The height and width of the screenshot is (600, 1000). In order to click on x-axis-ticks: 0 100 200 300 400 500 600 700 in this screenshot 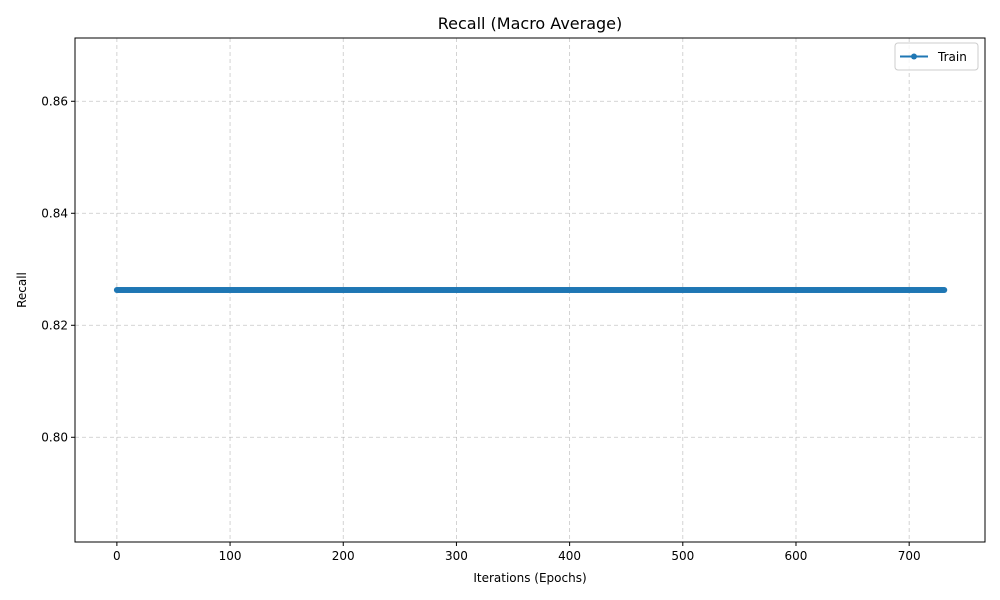, I will do `click(517, 552)`.